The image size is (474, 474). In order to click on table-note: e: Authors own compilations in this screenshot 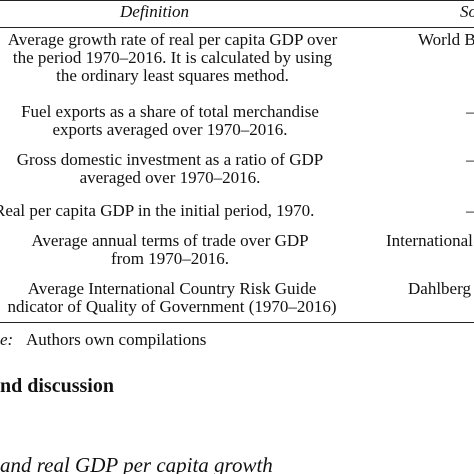, I will do `click(103, 340)`.